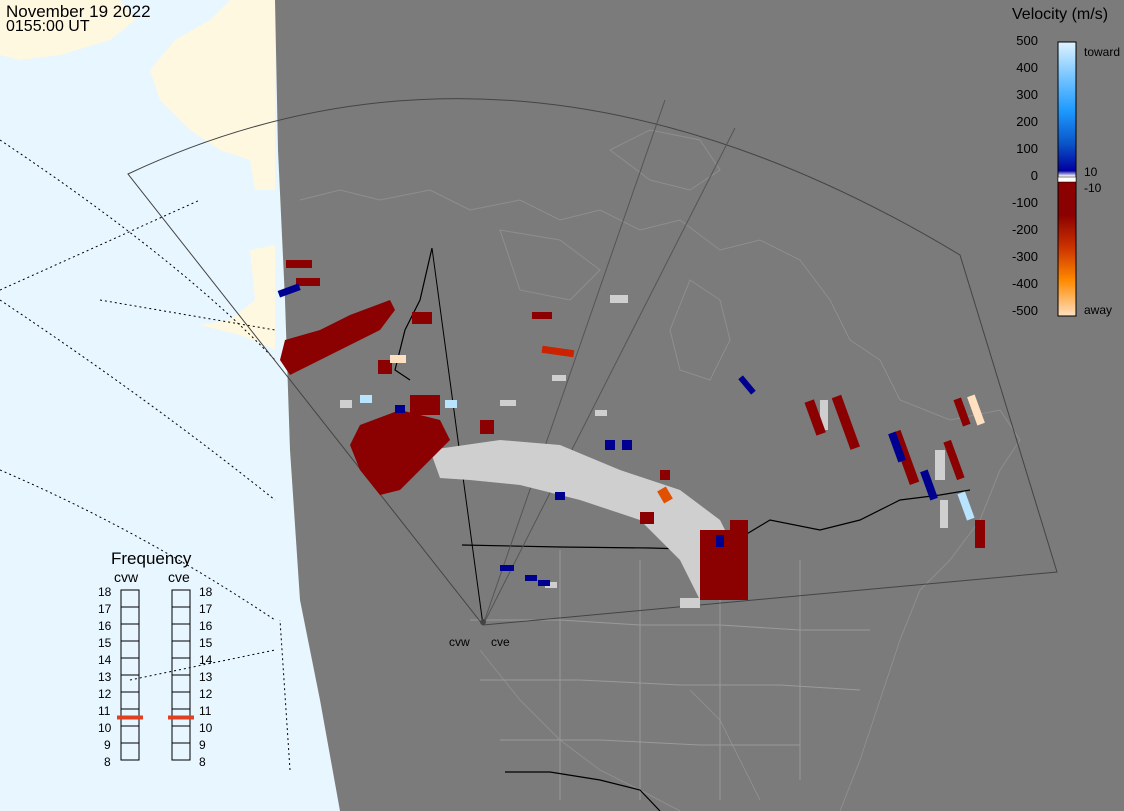 This screenshot has width=1124, height=811. I want to click on cve-frequency-marker, so click(181, 717).